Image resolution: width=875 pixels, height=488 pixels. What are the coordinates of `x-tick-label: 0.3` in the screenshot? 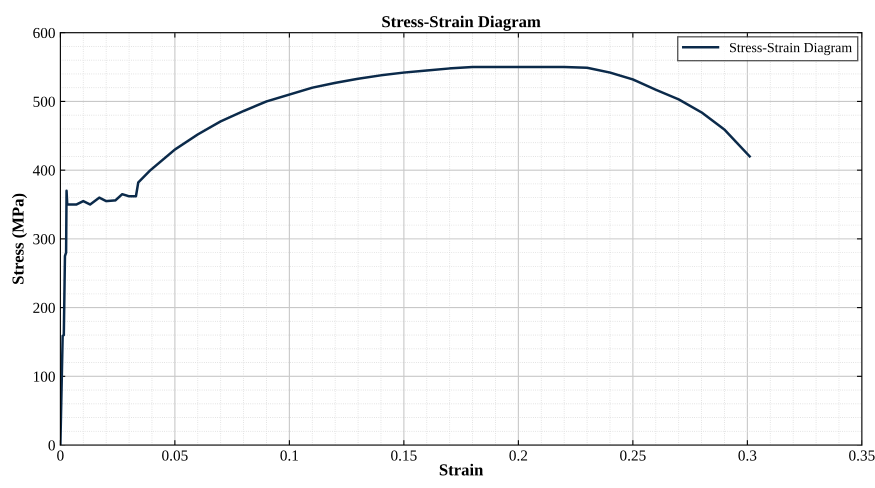 It's located at (747, 455).